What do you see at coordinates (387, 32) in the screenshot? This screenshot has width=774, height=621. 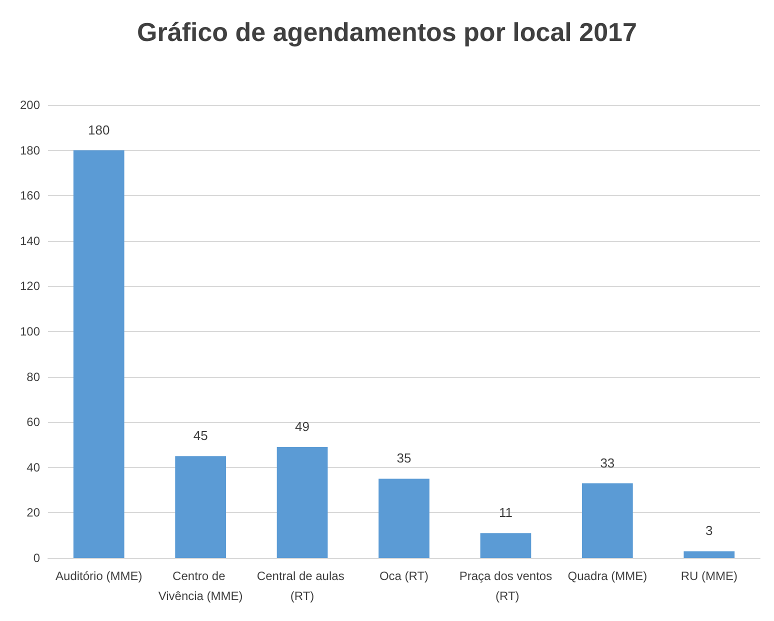 I see `chart-title: Gráfico de agendamentos por local 2017` at bounding box center [387, 32].